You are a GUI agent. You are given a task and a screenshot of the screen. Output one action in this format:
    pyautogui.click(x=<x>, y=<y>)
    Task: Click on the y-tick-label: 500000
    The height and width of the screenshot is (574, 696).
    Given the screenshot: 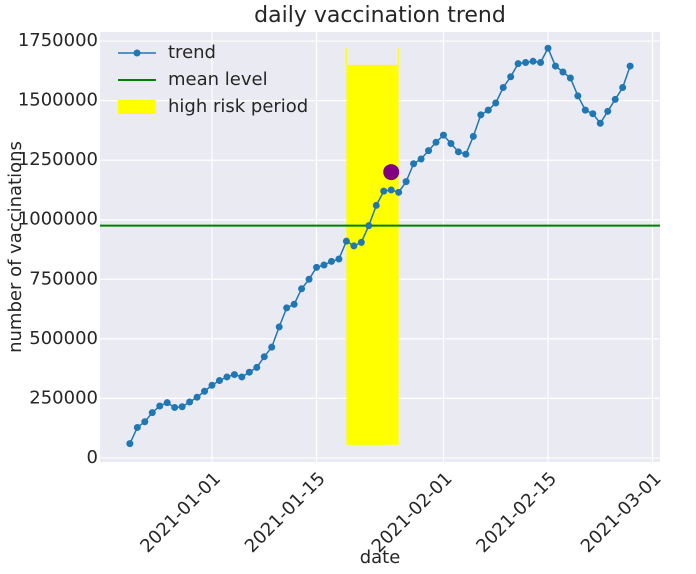 What is the action you would take?
    pyautogui.click(x=63, y=338)
    